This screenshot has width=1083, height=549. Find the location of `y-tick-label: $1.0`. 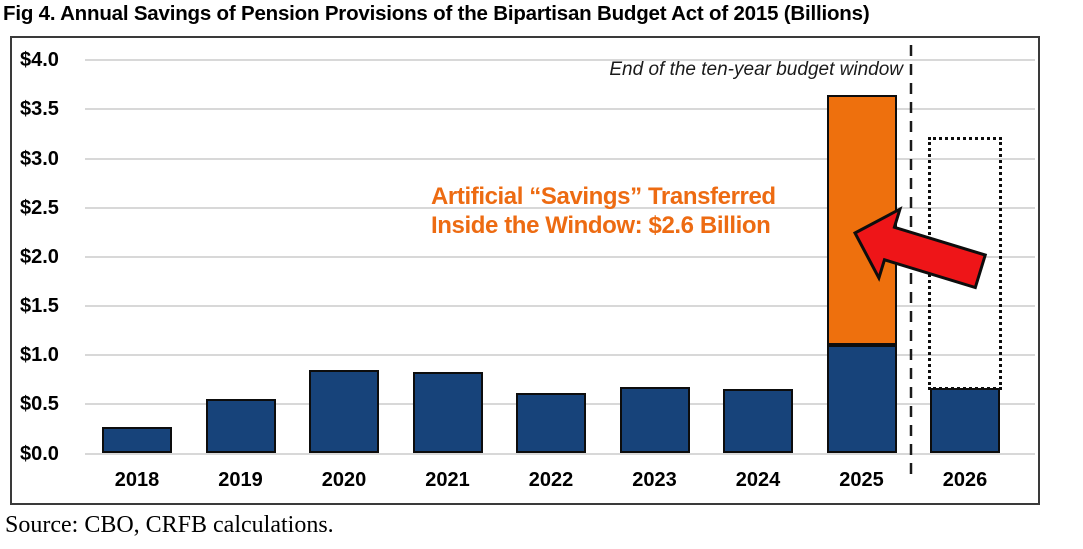

y-tick-label: $1.0 is located at coordinates (39, 355).